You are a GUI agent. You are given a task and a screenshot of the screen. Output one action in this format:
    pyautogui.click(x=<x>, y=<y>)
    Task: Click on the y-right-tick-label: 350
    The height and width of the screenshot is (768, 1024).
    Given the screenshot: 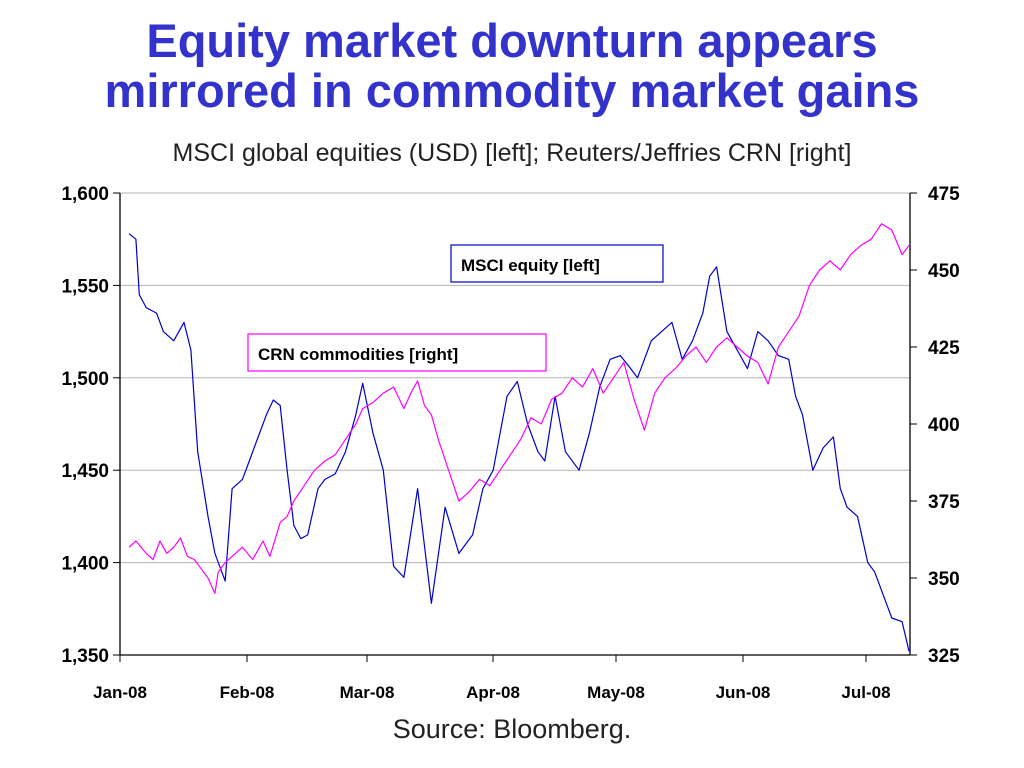 What is the action you would take?
    pyautogui.click(x=944, y=579)
    